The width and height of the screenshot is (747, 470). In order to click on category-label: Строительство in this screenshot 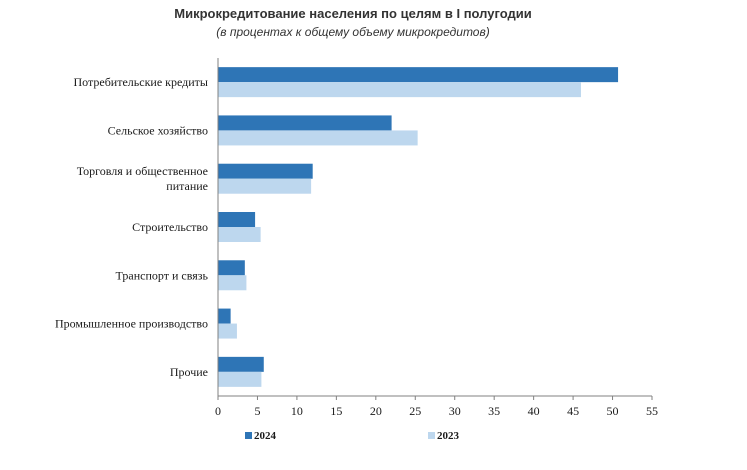, I will do `click(170, 227)`.